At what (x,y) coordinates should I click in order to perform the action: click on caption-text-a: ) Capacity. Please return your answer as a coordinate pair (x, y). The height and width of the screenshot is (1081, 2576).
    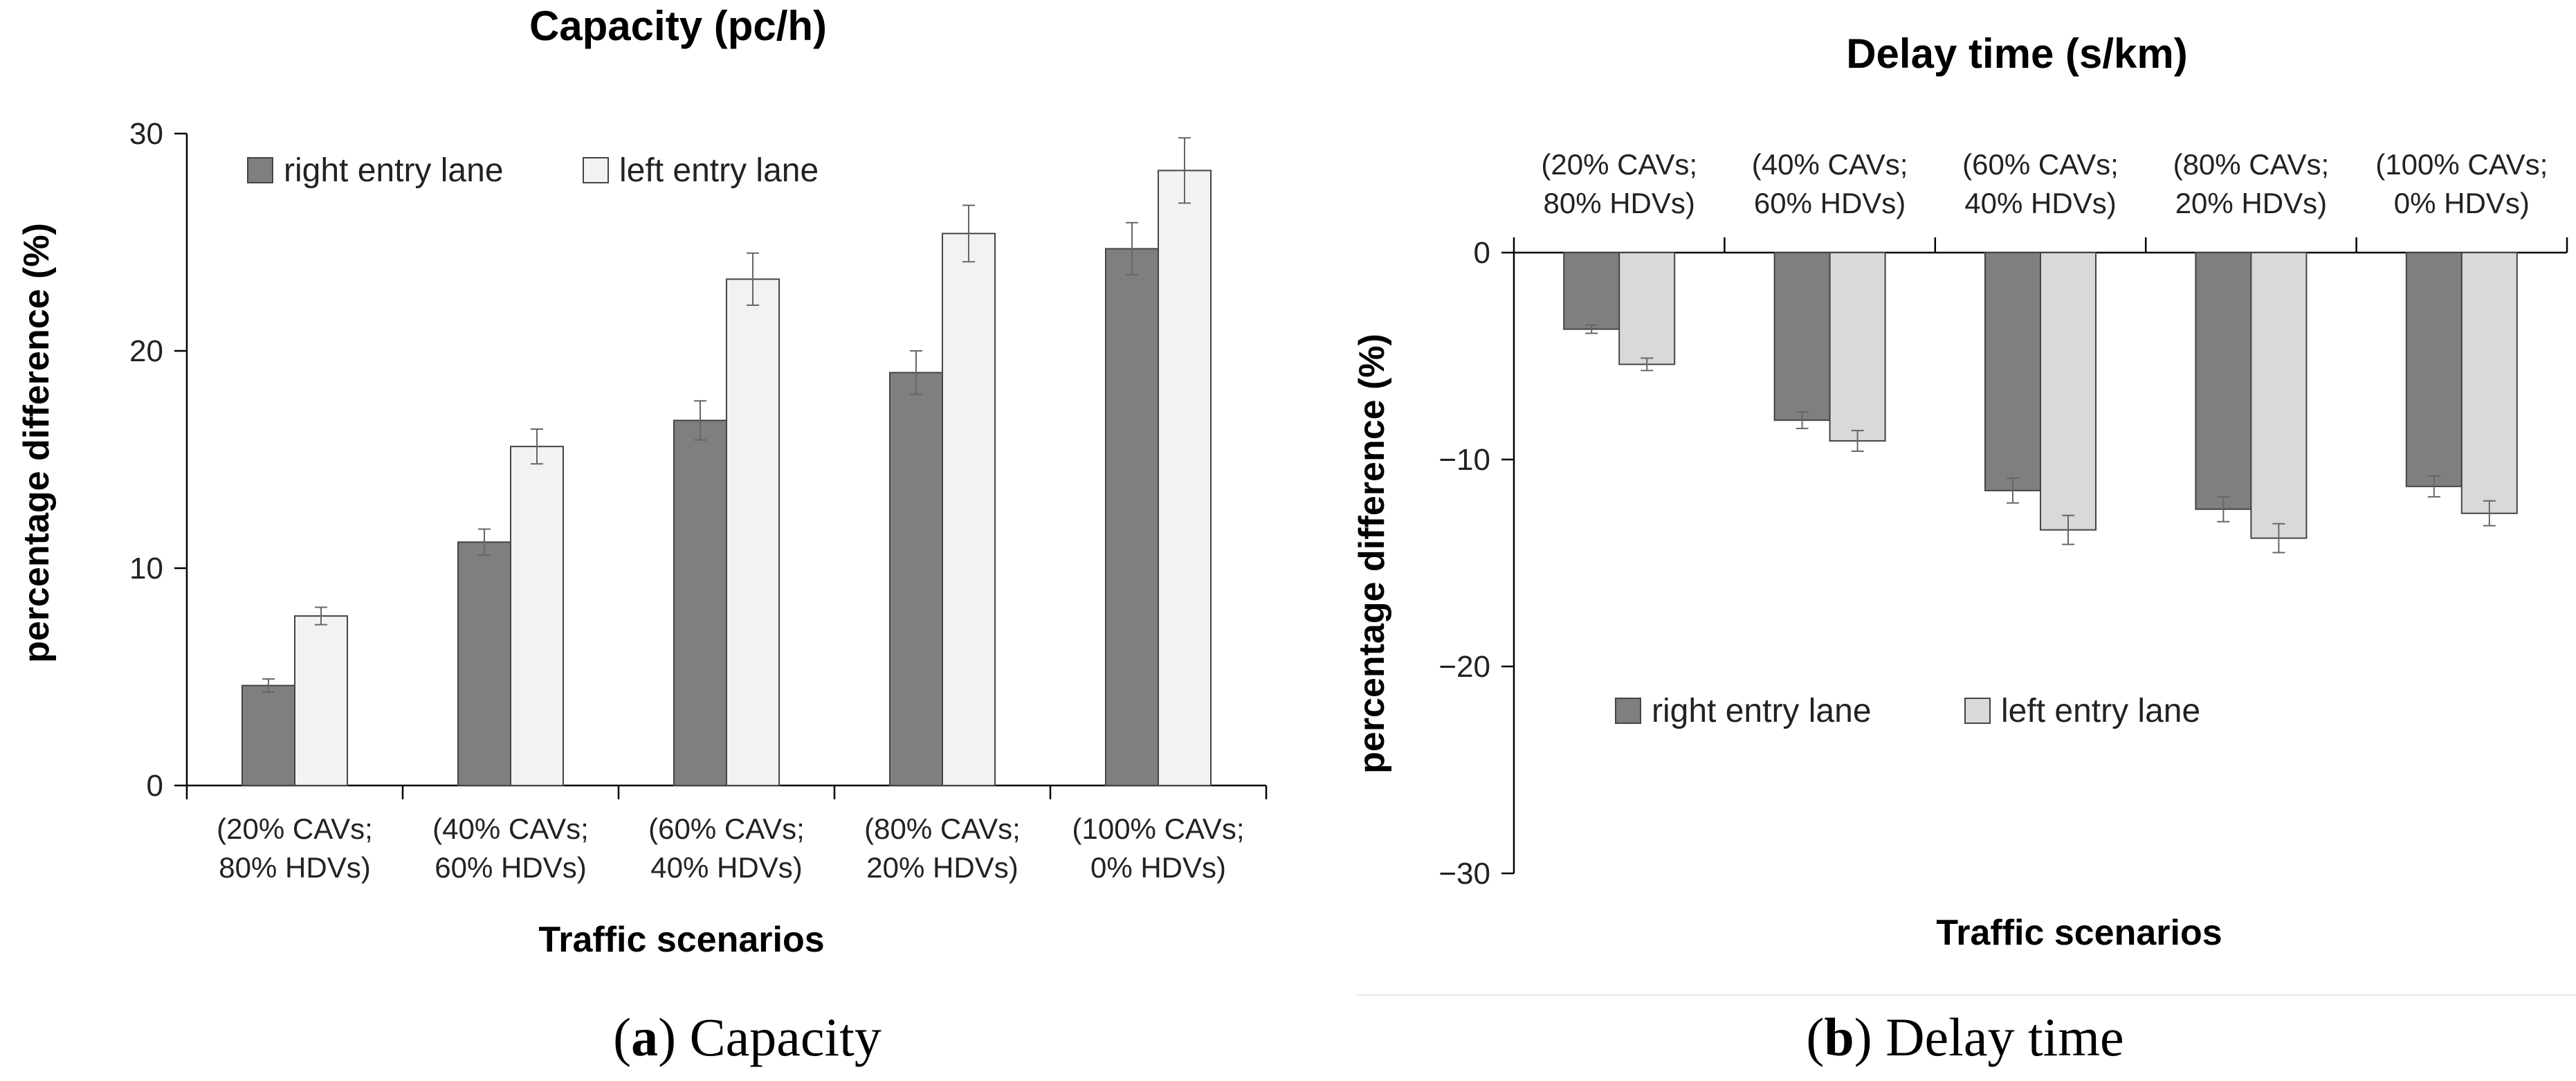
    Looking at the image, I should click on (769, 1037).